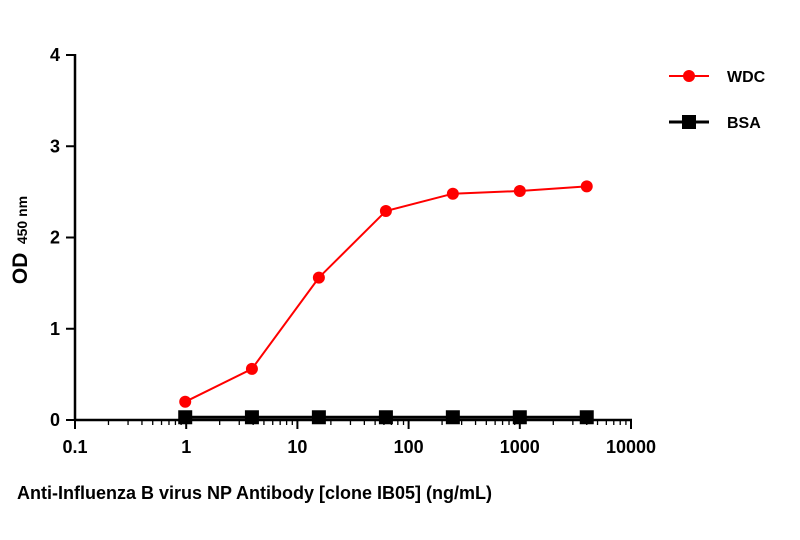 The width and height of the screenshot is (800, 540). Describe the element at coordinates (55, 329) in the screenshot. I see `y-tick-label: 1` at that location.